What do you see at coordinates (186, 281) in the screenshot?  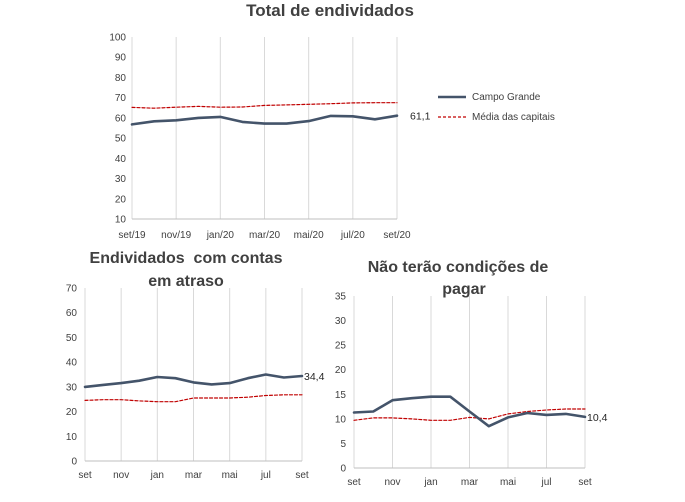 I see `chart-atraso-title-line2: em atraso` at bounding box center [186, 281].